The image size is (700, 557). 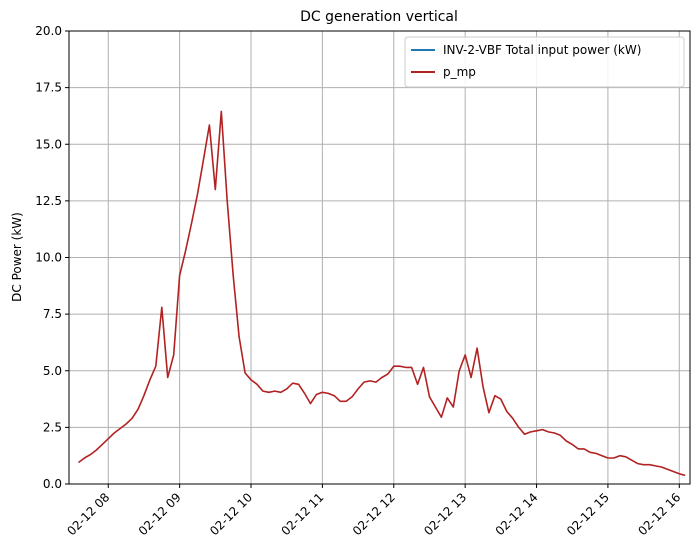 What do you see at coordinates (52, 314) in the screenshot?
I see `y-tick-label: 7.5` at bounding box center [52, 314].